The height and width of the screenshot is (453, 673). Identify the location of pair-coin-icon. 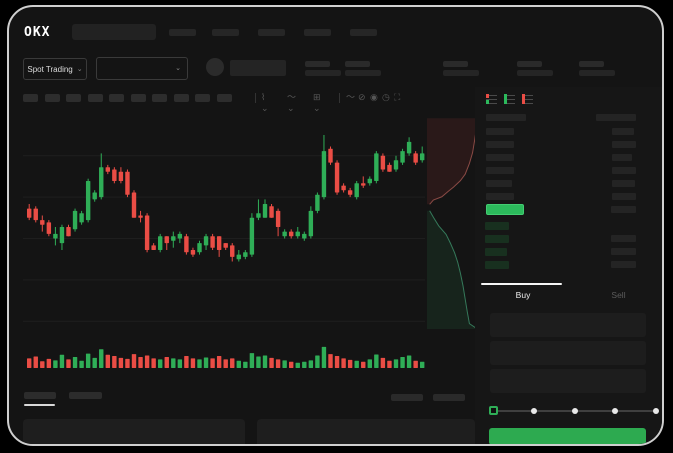
(215, 67).